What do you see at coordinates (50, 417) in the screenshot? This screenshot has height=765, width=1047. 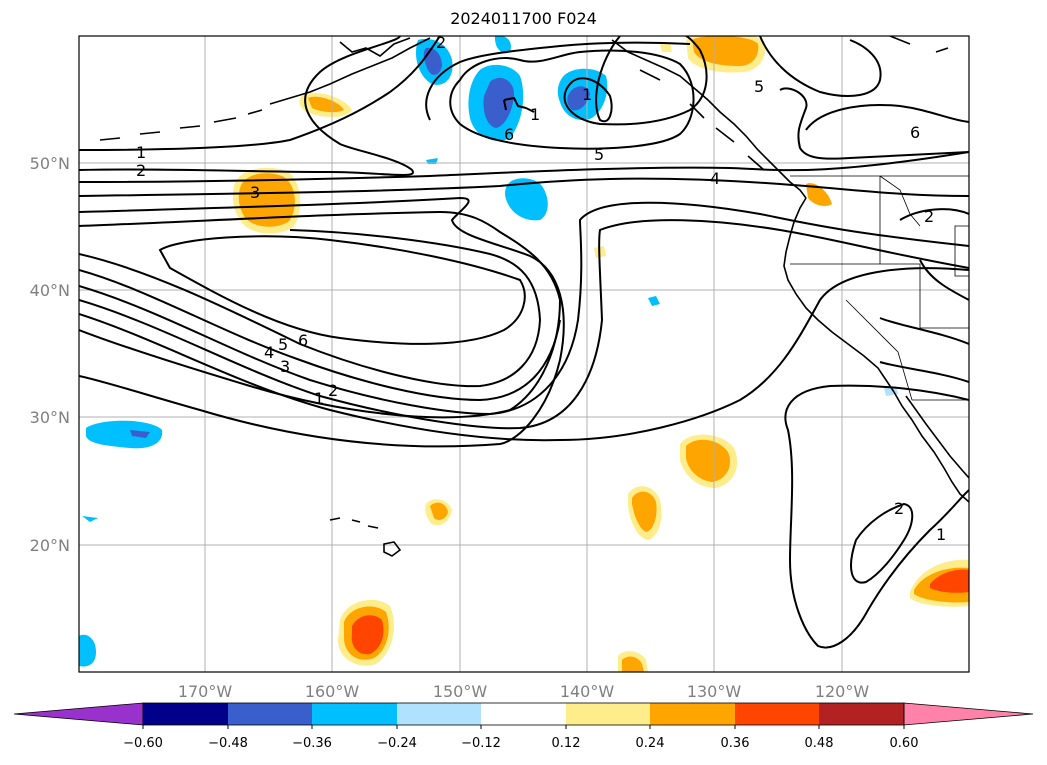 I see `lat-label: 30°N` at bounding box center [50, 417].